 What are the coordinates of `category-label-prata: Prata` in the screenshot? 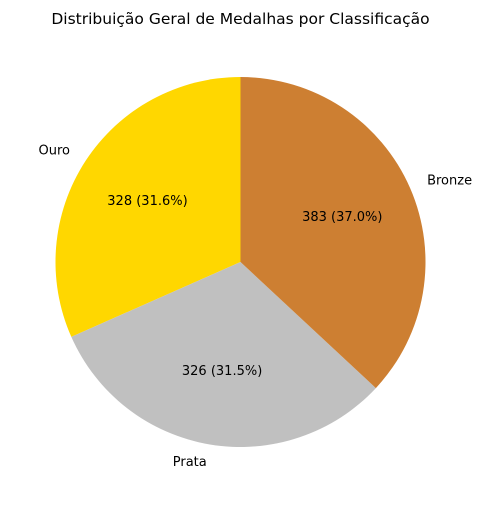 It's located at (190, 462).